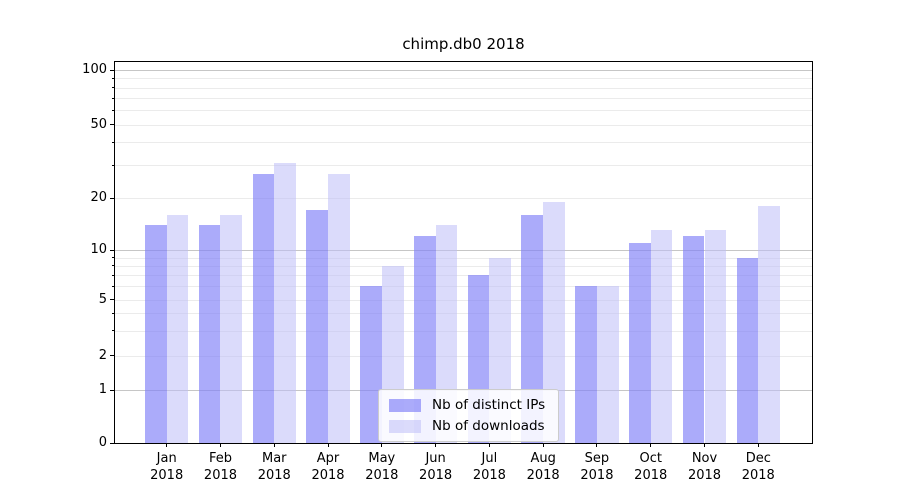 The width and height of the screenshot is (900, 500). Describe the element at coordinates (405, 426) in the screenshot. I see `legend-swatch-downloads` at that location.